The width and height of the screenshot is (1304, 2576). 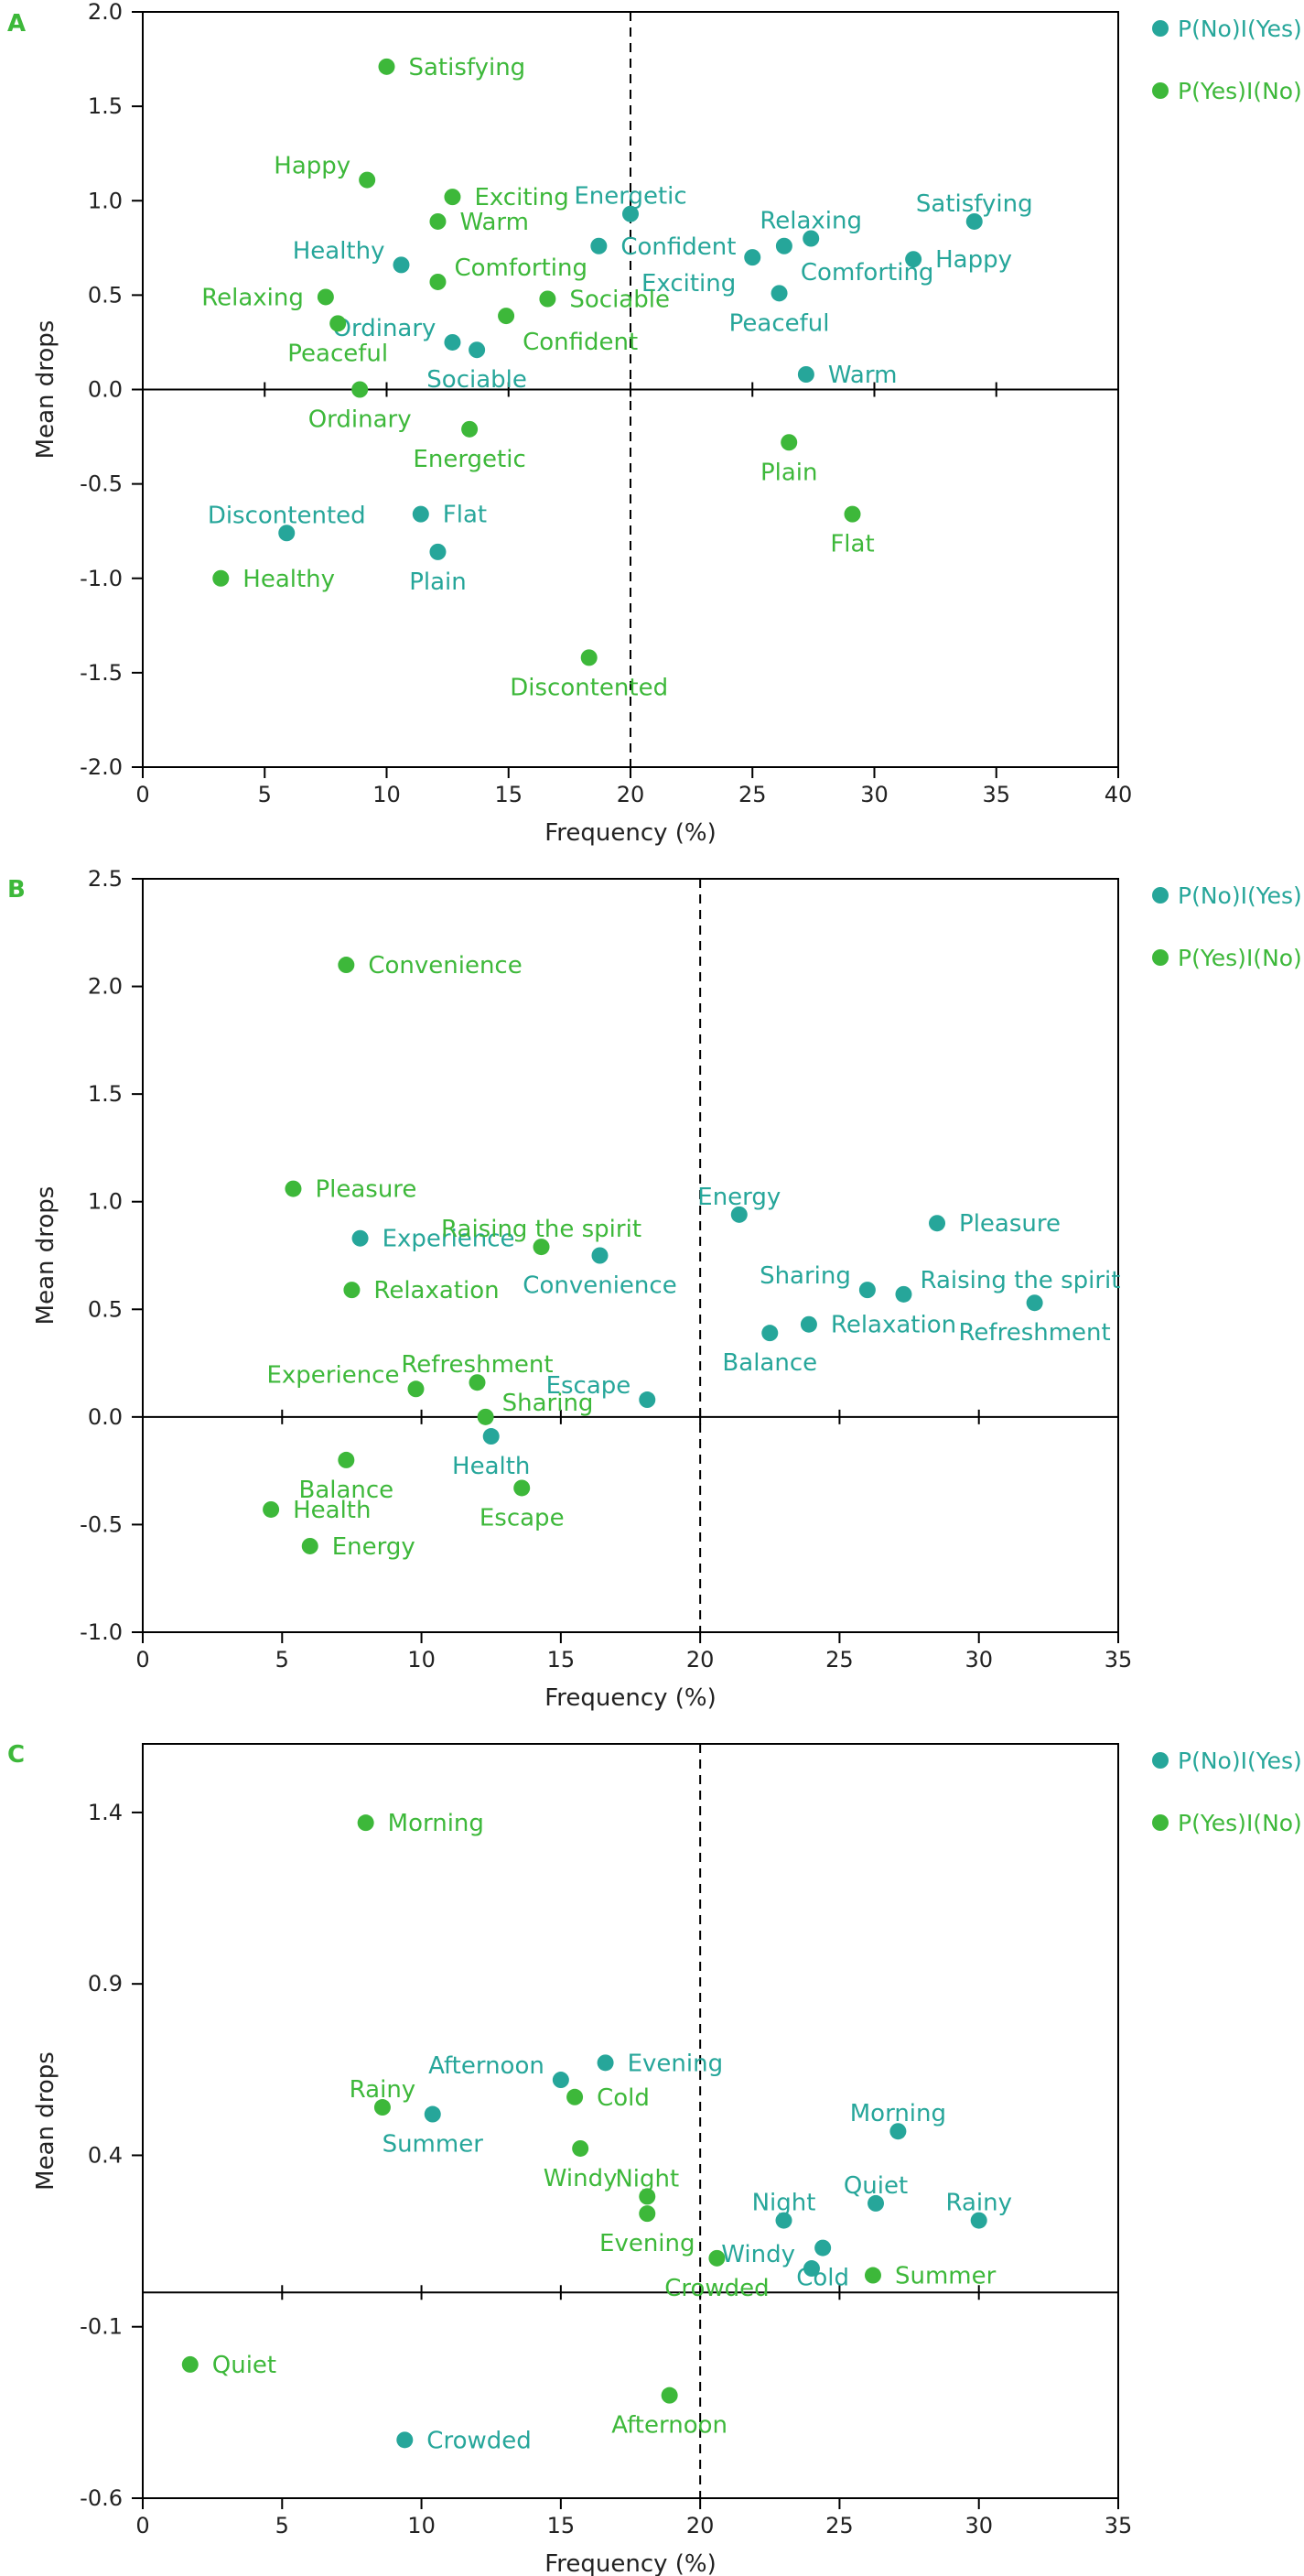 What do you see at coordinates (647, 2244) in the screenshot?
I see `point-label: Evening` at bounding box center [647, 2244].